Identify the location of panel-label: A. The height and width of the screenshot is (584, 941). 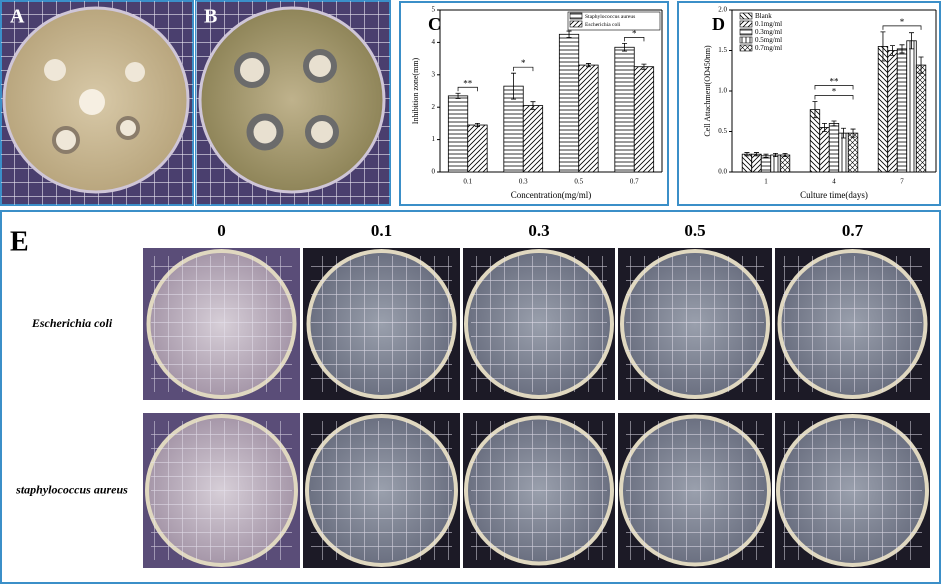
(17, 17).